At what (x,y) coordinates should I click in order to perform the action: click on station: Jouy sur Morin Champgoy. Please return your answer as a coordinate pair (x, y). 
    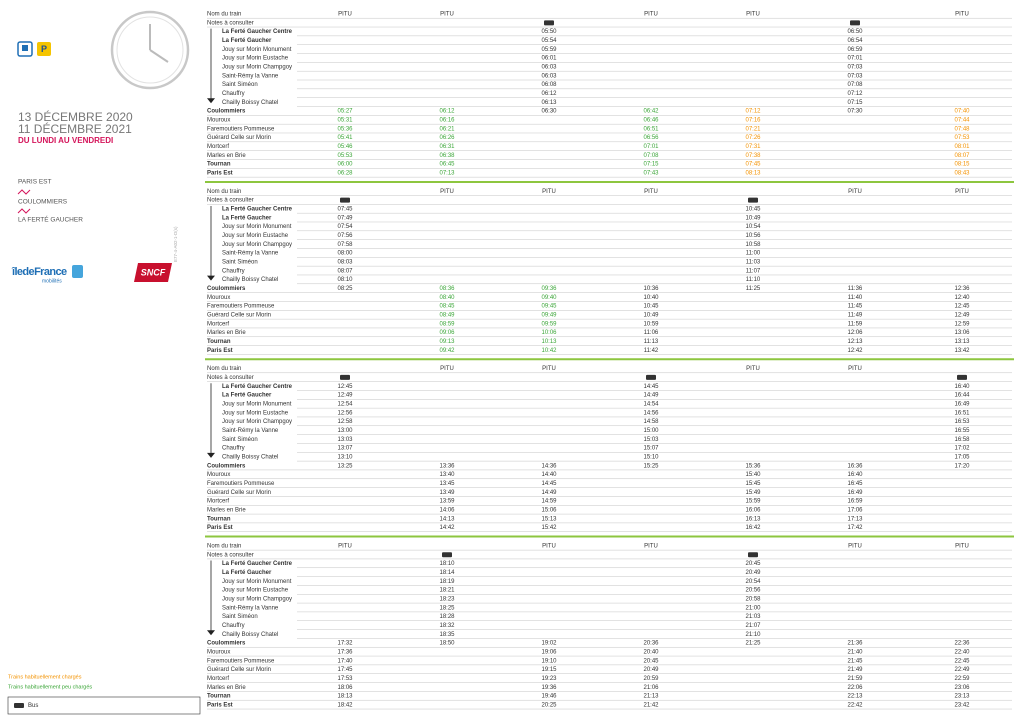
    Looking at the image, I should click on (257, 599).